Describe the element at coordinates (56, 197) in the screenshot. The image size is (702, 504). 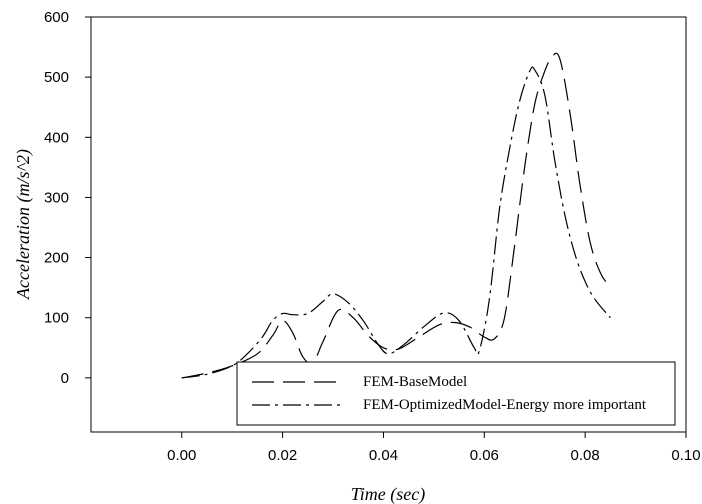
I see `y-tick-label: 300` at that location.